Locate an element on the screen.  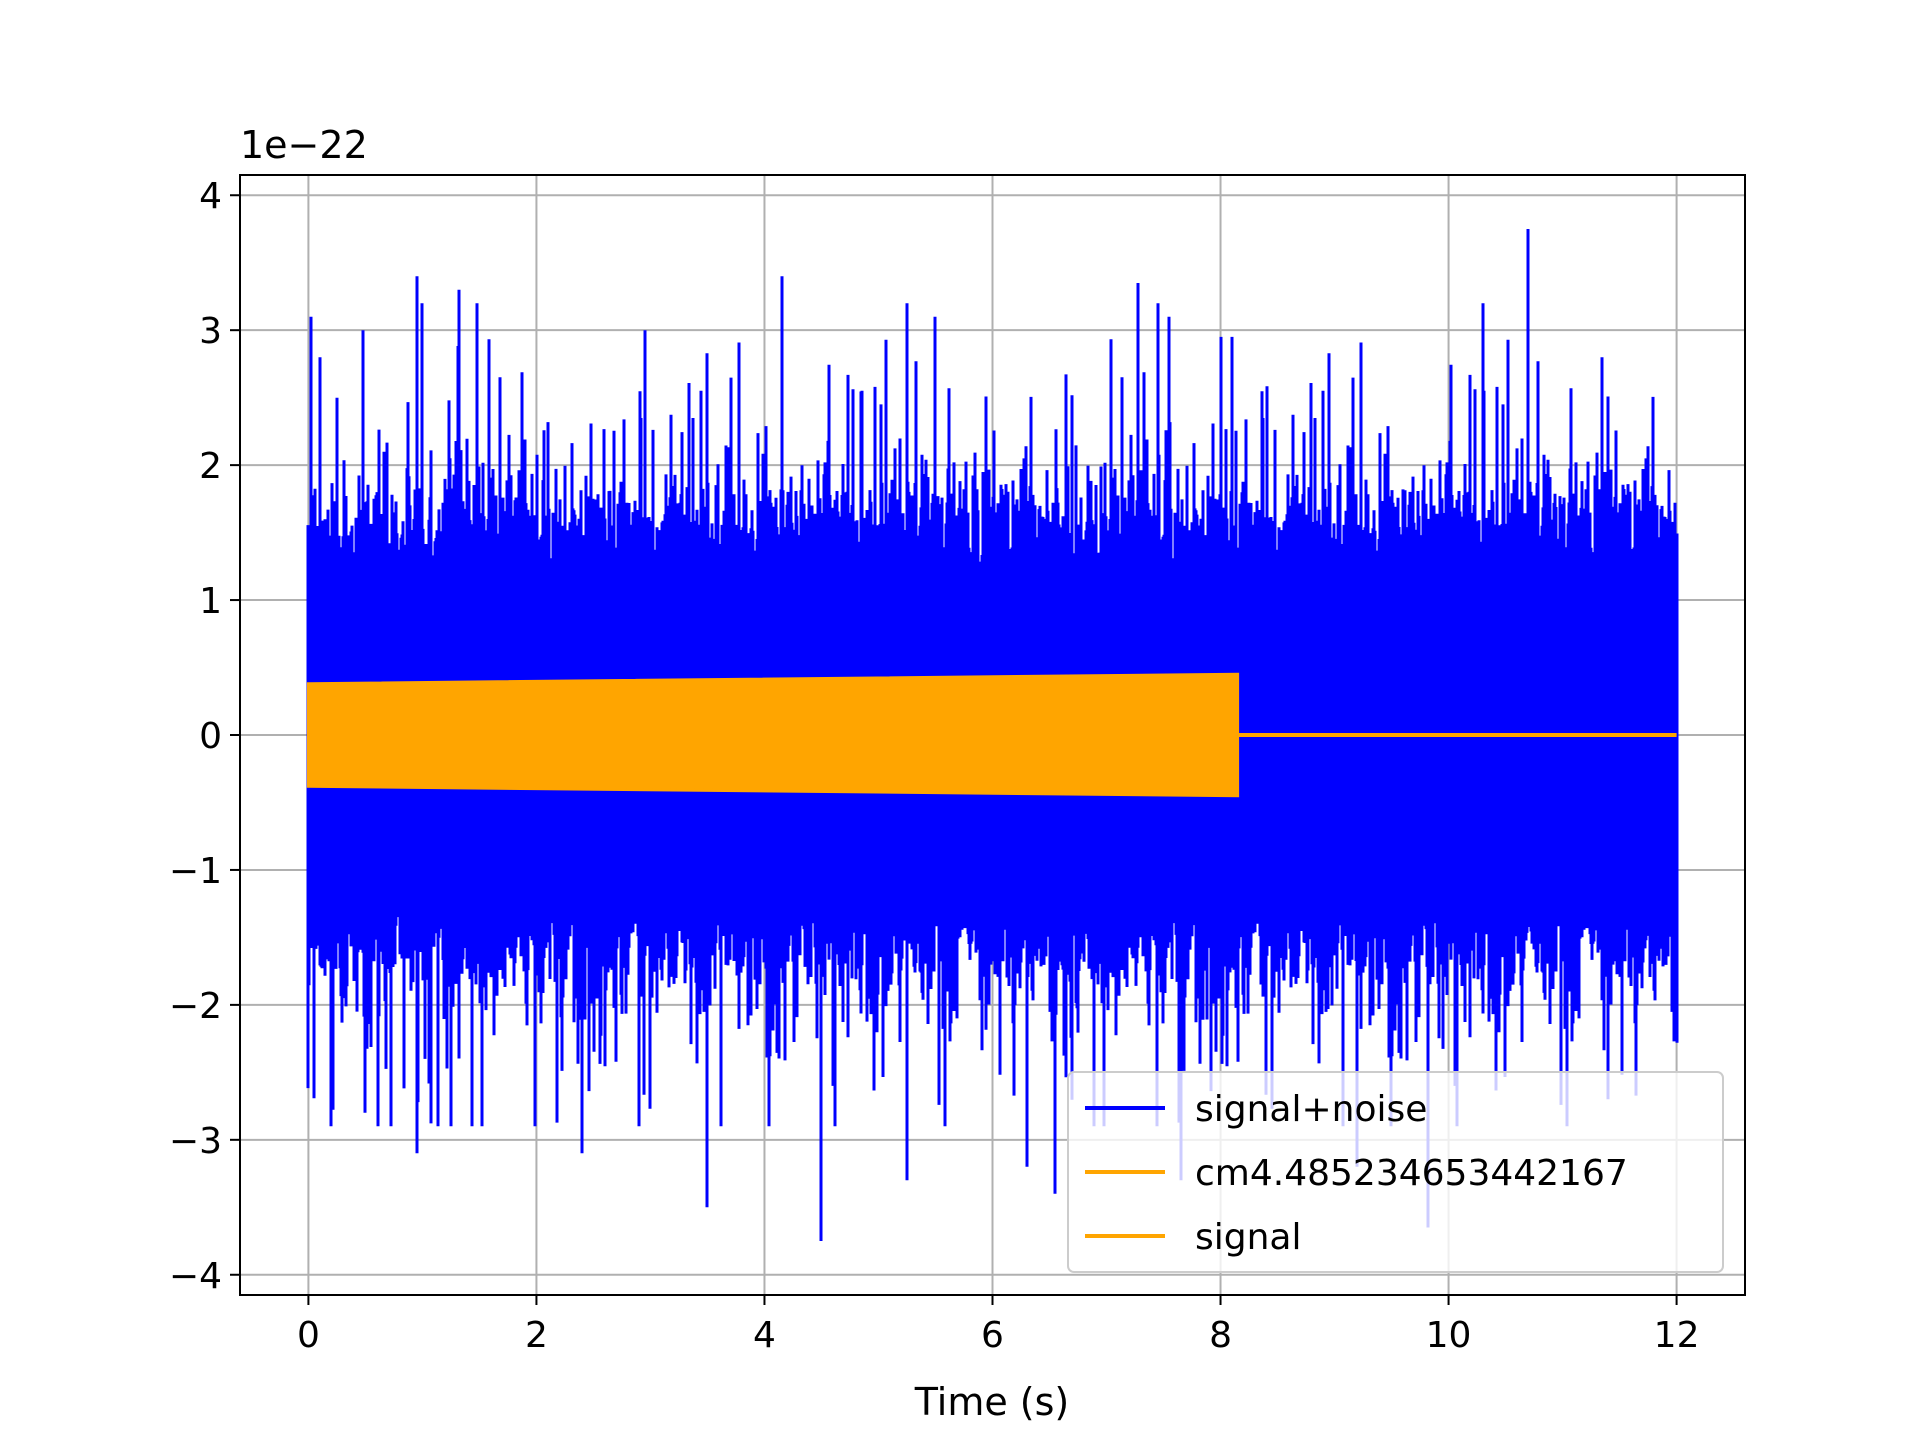
y-tick-label: 0 is located at coordinates (210, 736).